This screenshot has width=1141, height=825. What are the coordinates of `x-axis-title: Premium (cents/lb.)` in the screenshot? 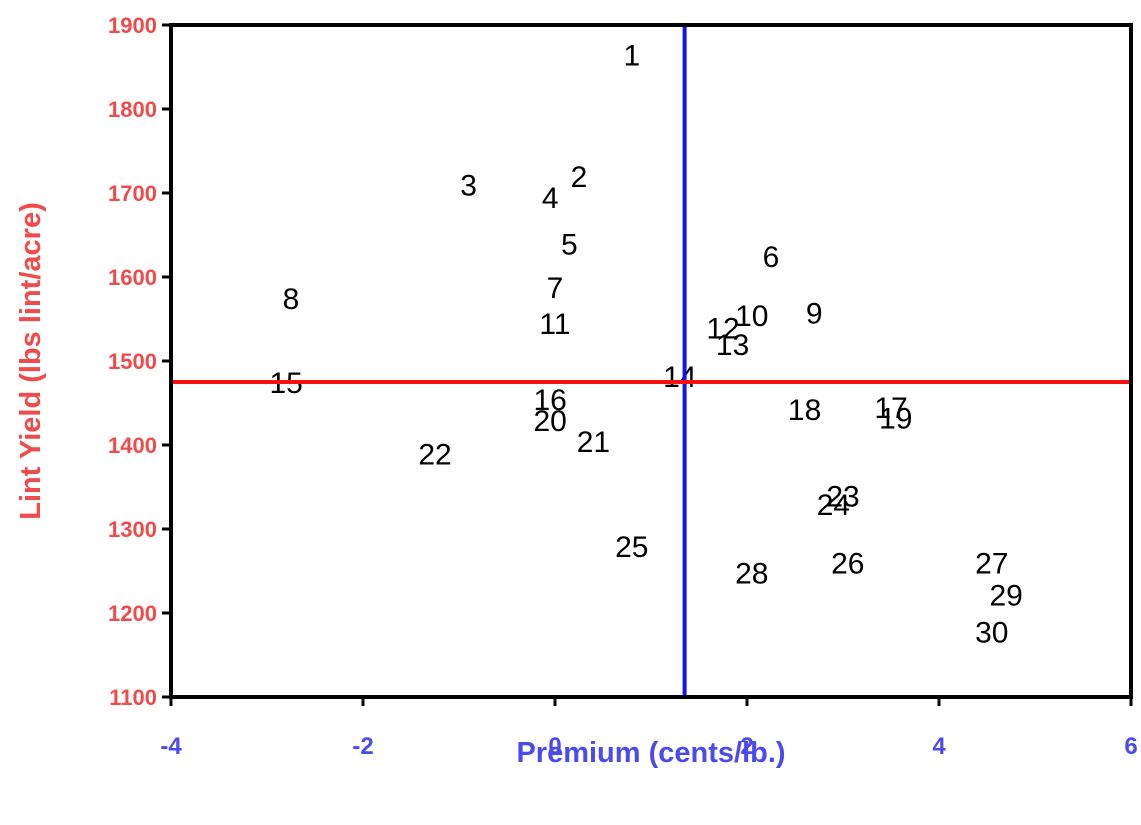 It's located at (650, 753).